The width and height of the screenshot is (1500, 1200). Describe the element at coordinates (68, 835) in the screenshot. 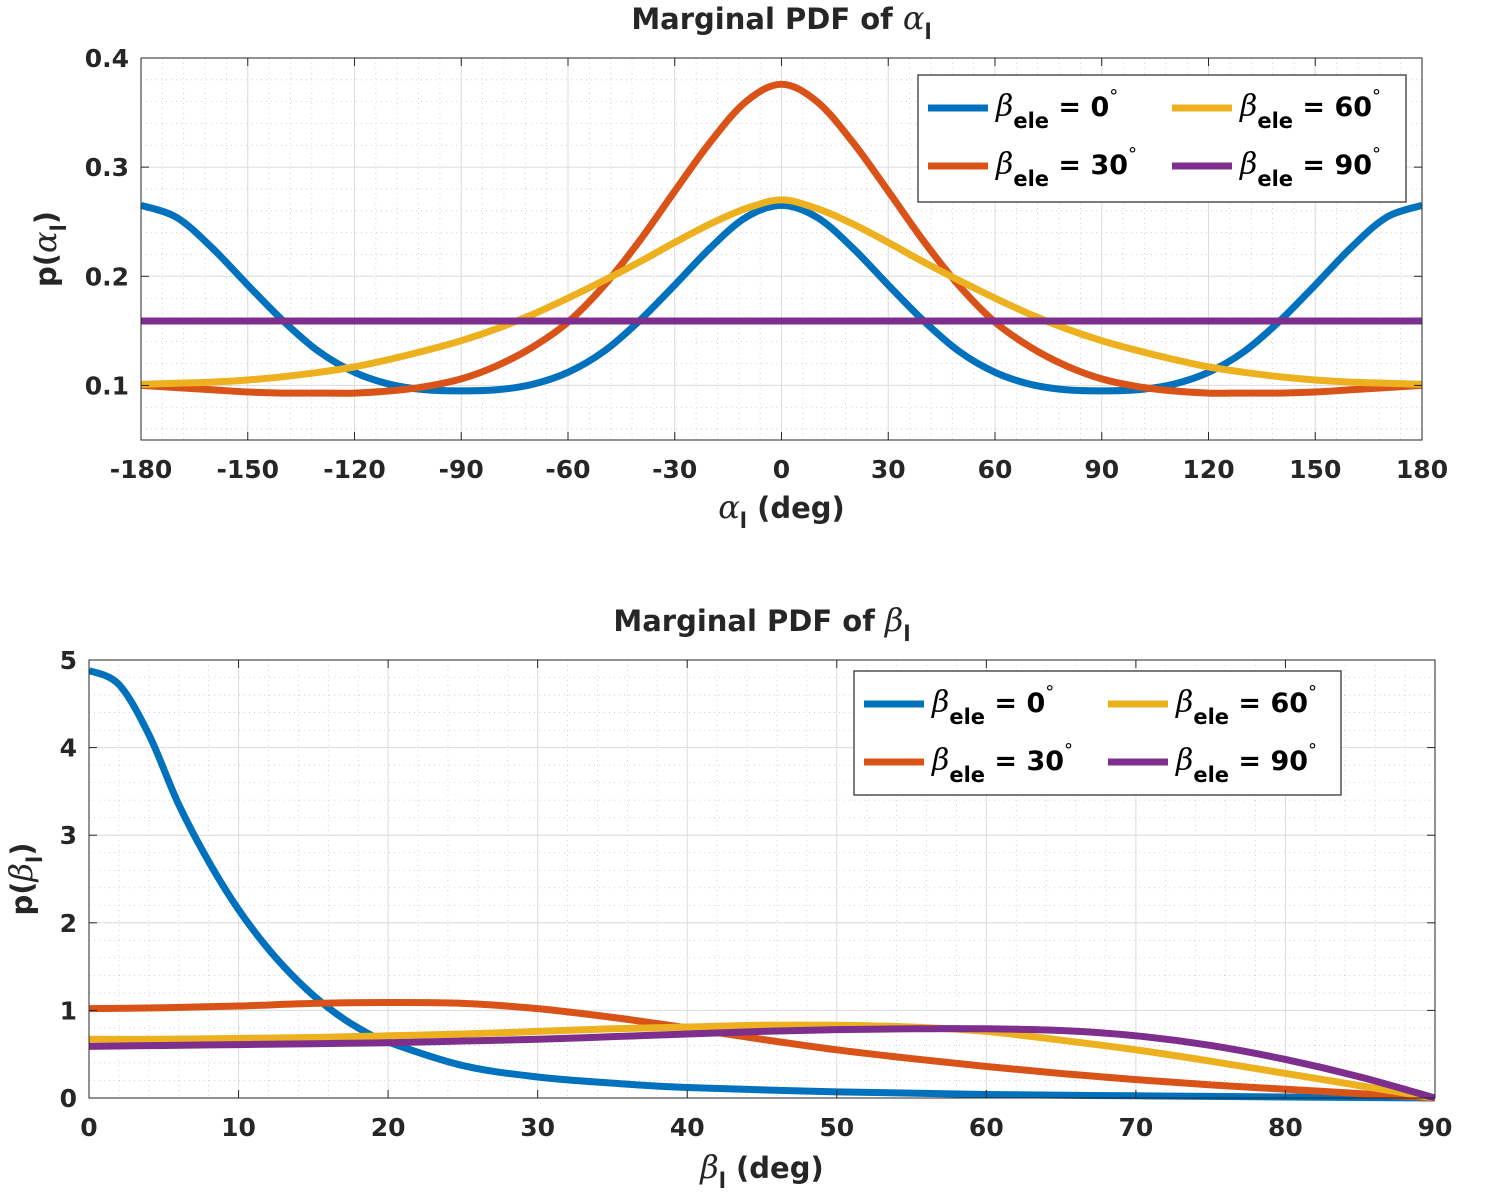

I see `y-tick-label: 3` at that location.